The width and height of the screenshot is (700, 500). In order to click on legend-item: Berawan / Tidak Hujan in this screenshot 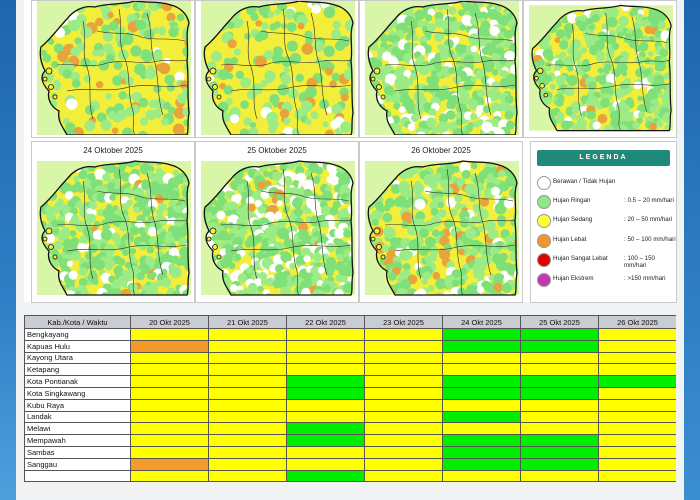, I will do `click(607, 183)`.